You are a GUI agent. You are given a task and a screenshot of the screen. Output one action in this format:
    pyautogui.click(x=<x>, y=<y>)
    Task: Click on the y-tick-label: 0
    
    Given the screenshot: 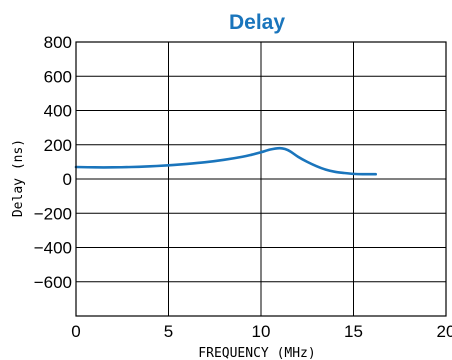 What is the action you would take?
    pyautogui.click(x=67, y=179)
    